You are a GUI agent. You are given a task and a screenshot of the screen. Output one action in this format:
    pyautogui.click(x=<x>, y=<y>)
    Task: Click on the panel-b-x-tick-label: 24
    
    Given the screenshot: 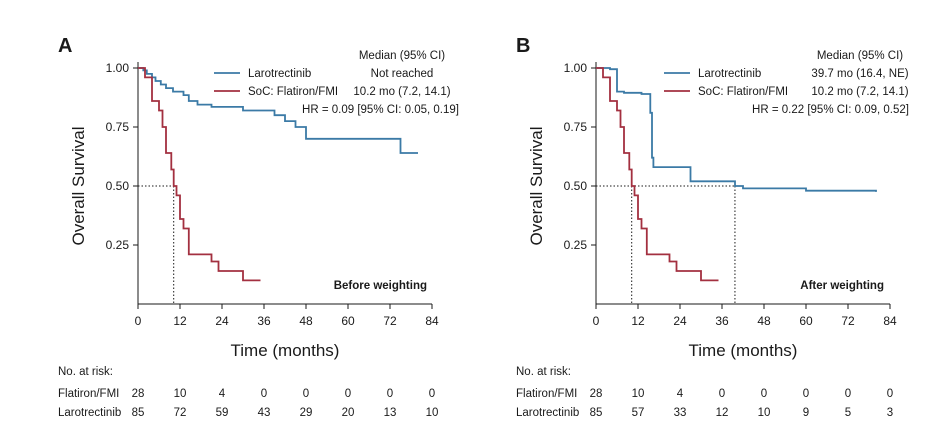 What is the action you would take?
    pyautogui.click(x=680, y=321)
    